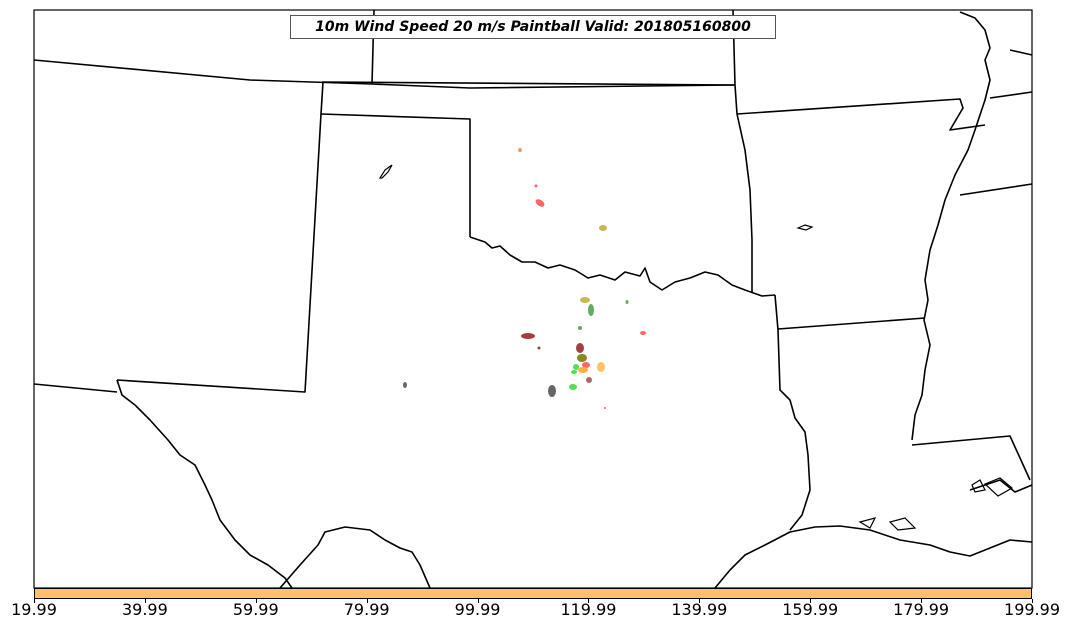  Describe the element at coordinates (34, 609) in the screenshot. I see `colorbar-tick-label: 19.99` at that location.